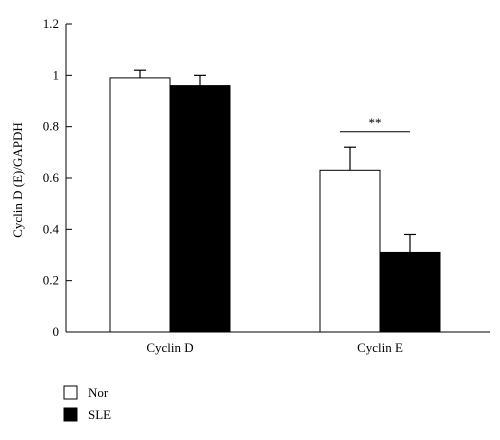 The width and height of the screenshot is (500, 440). I want to click on y-axis-label: Cyclin D (E)/GAPDH, so click(17, 180).